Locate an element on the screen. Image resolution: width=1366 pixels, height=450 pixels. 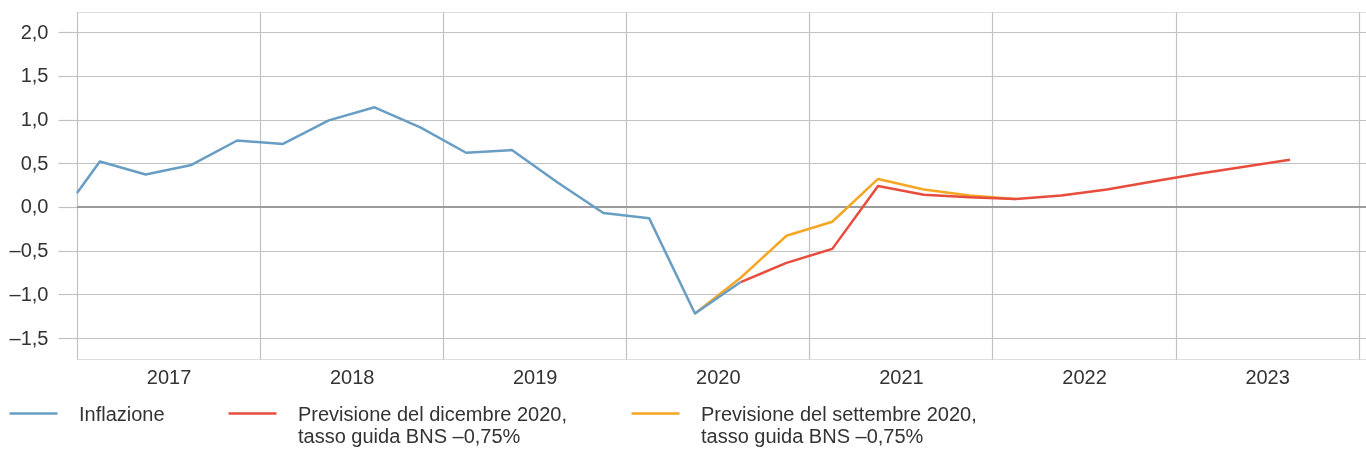
y-tick-label: –1,5 is located at coordinates (29, 337).